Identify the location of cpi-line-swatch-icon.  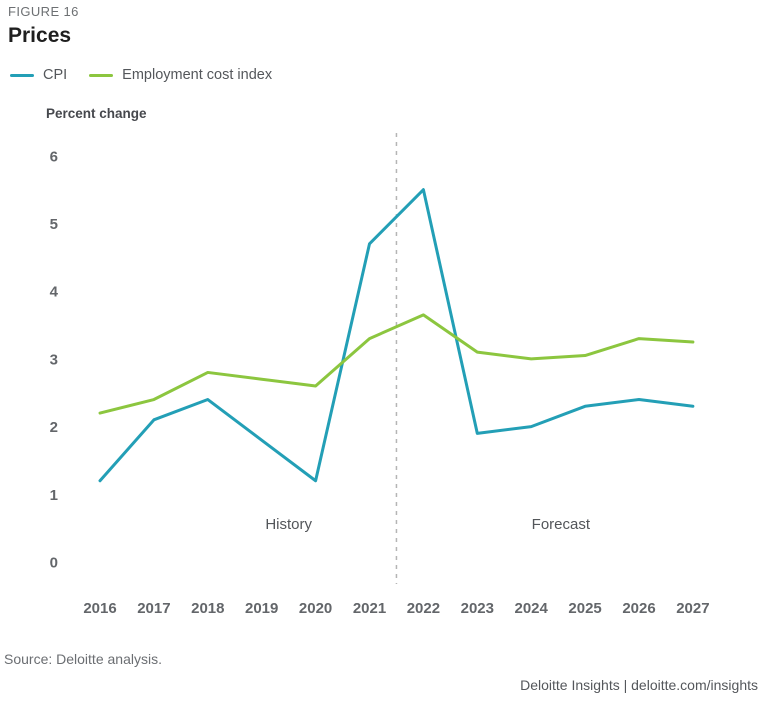
(22, 75).